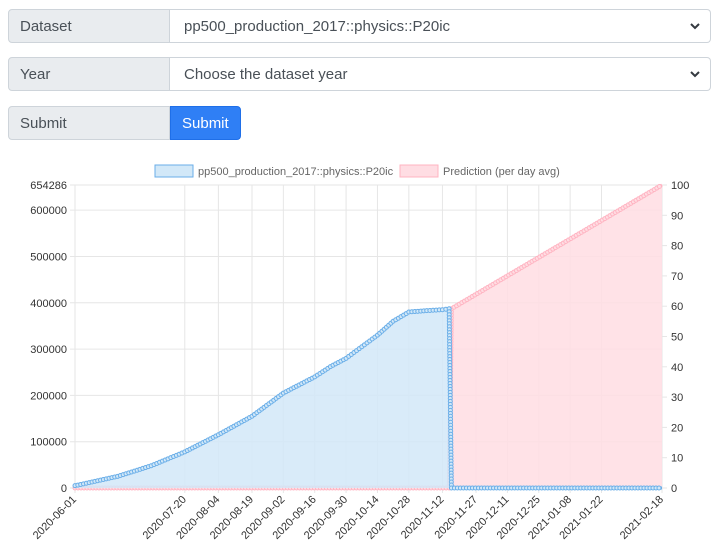  What do you see at coordinates (677, 398) in the screenshot?
I see `y-right-tick-label: 30` at bounding box center [677, 398].